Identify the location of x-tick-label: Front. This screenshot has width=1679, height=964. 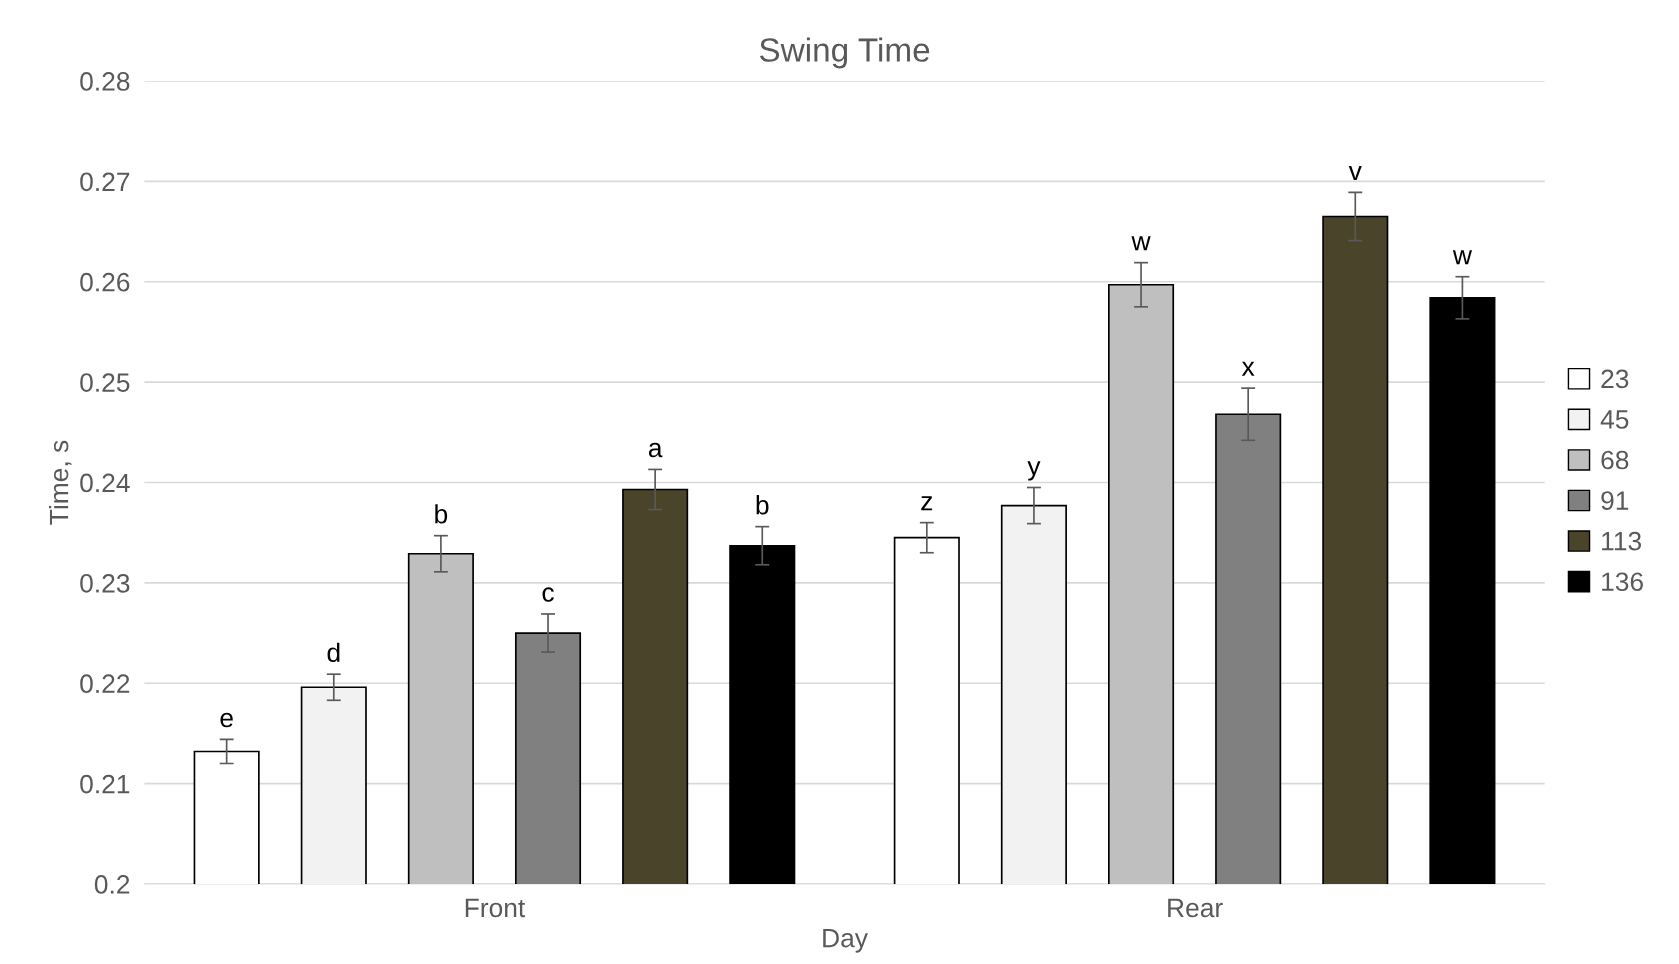
(495, 908).